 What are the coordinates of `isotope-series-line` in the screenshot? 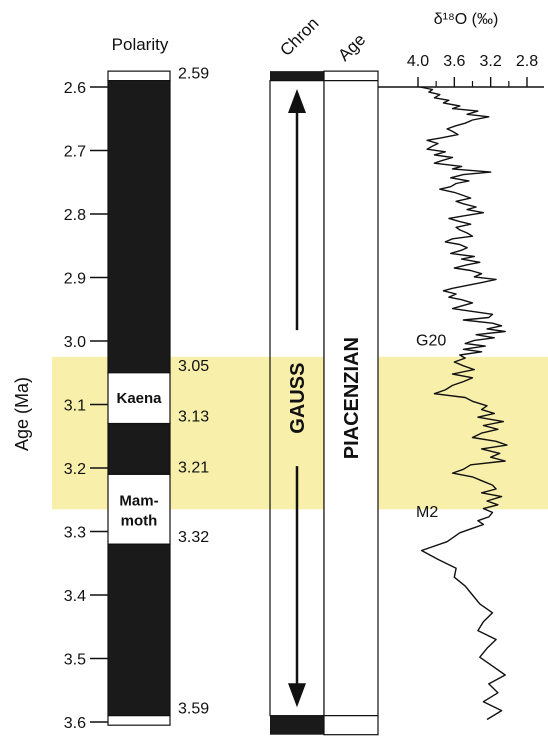 It's located at (463, 403).